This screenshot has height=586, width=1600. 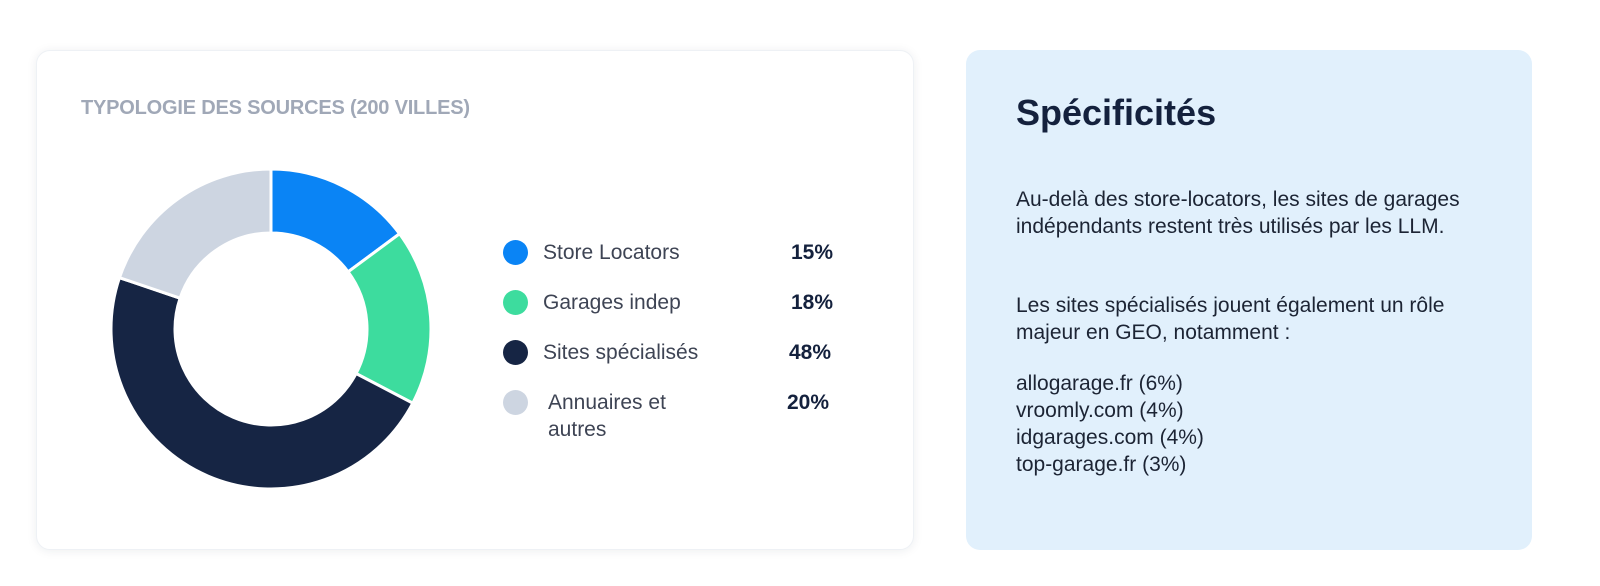 What do you see at coordinates (808, 402) in the screenshot?
I see `legend-value-annuaires: 20%` at bounding box center [808, 402].